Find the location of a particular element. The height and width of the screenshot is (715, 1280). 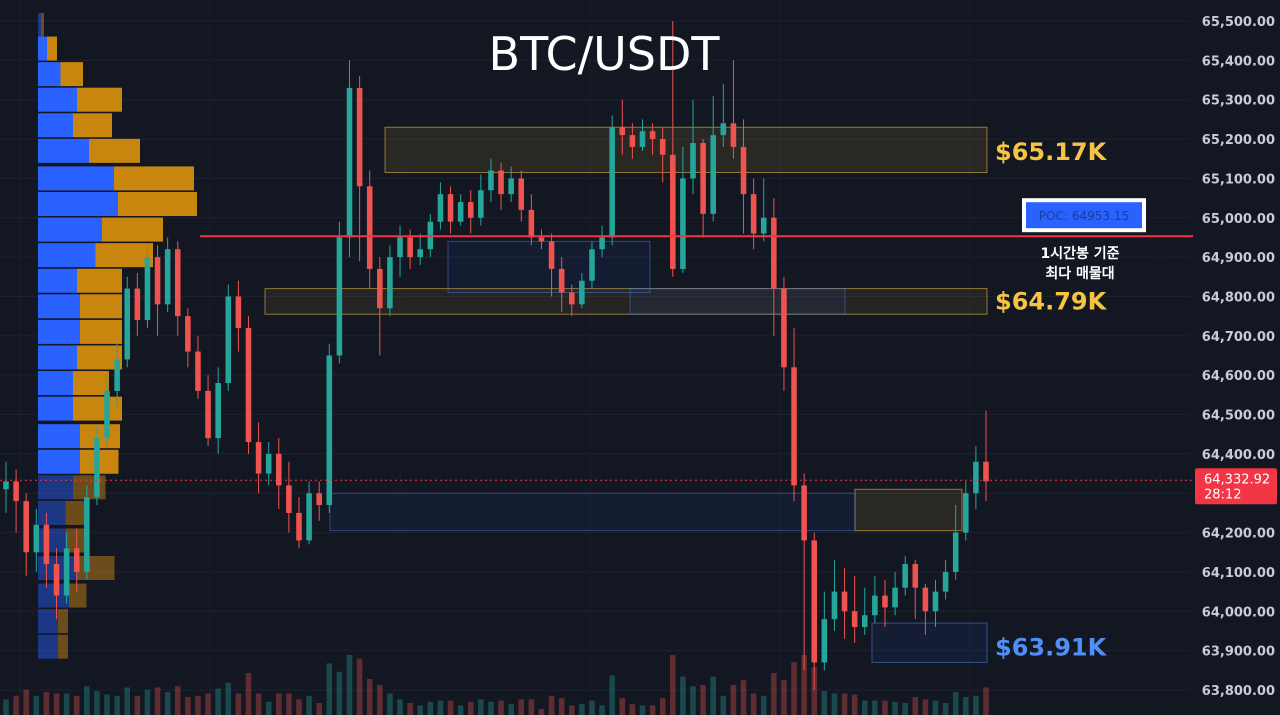

zone-price-label: $63.91K is located at coordinates (1051, 648).